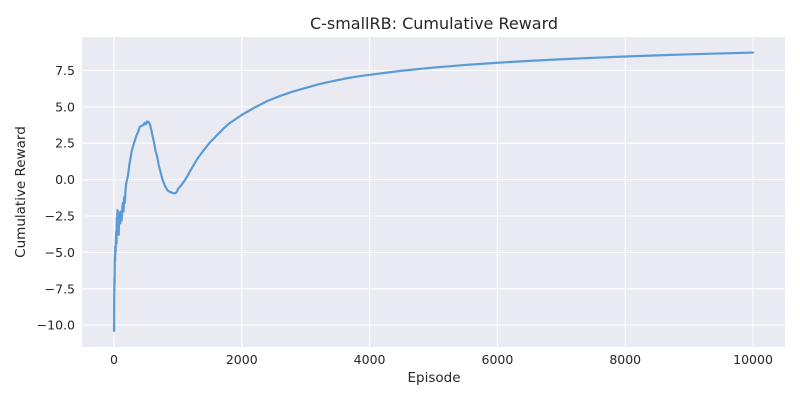  What do you see at coordinates (65, 179) in the screenshot?
I see `y-tick-label: 0.0` at bounding box center [65, 179].